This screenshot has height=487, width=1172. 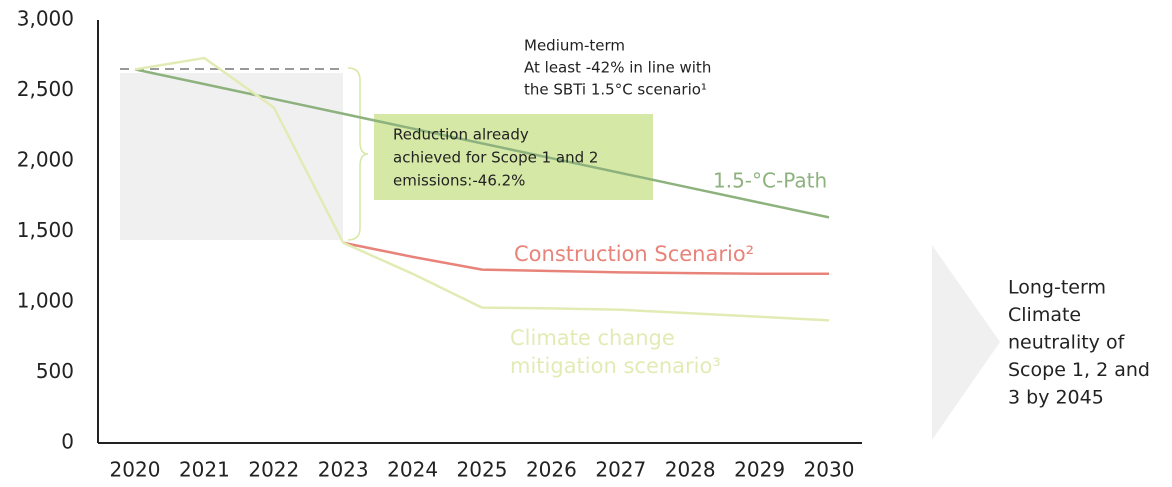 What do you see at coordinates (231, 156) in the screenshot?
I see `reduction-area` at bounding box center [231, 156].